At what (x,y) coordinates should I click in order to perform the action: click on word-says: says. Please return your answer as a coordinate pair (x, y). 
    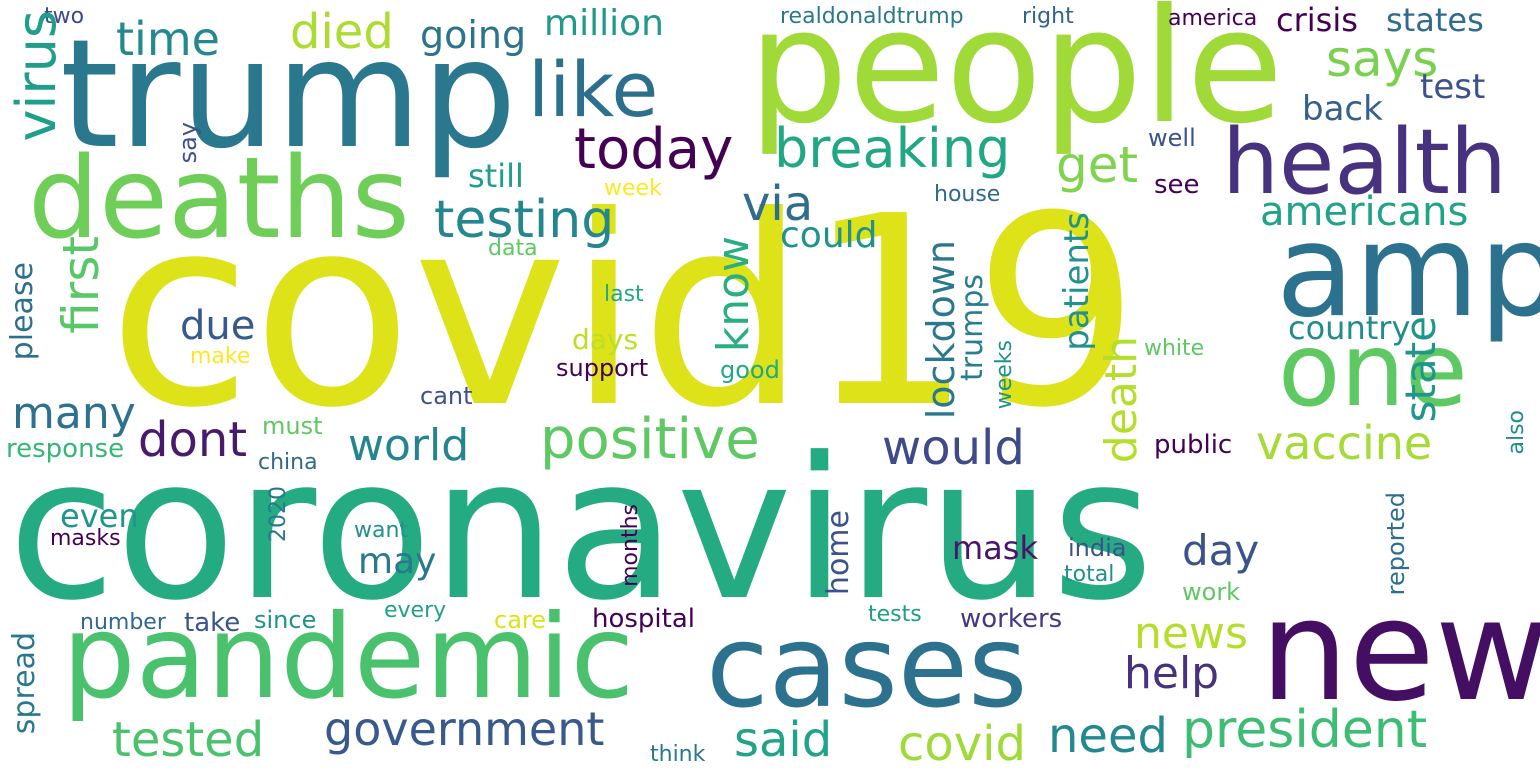
    Looking at the image, I should click on (1382, 59).